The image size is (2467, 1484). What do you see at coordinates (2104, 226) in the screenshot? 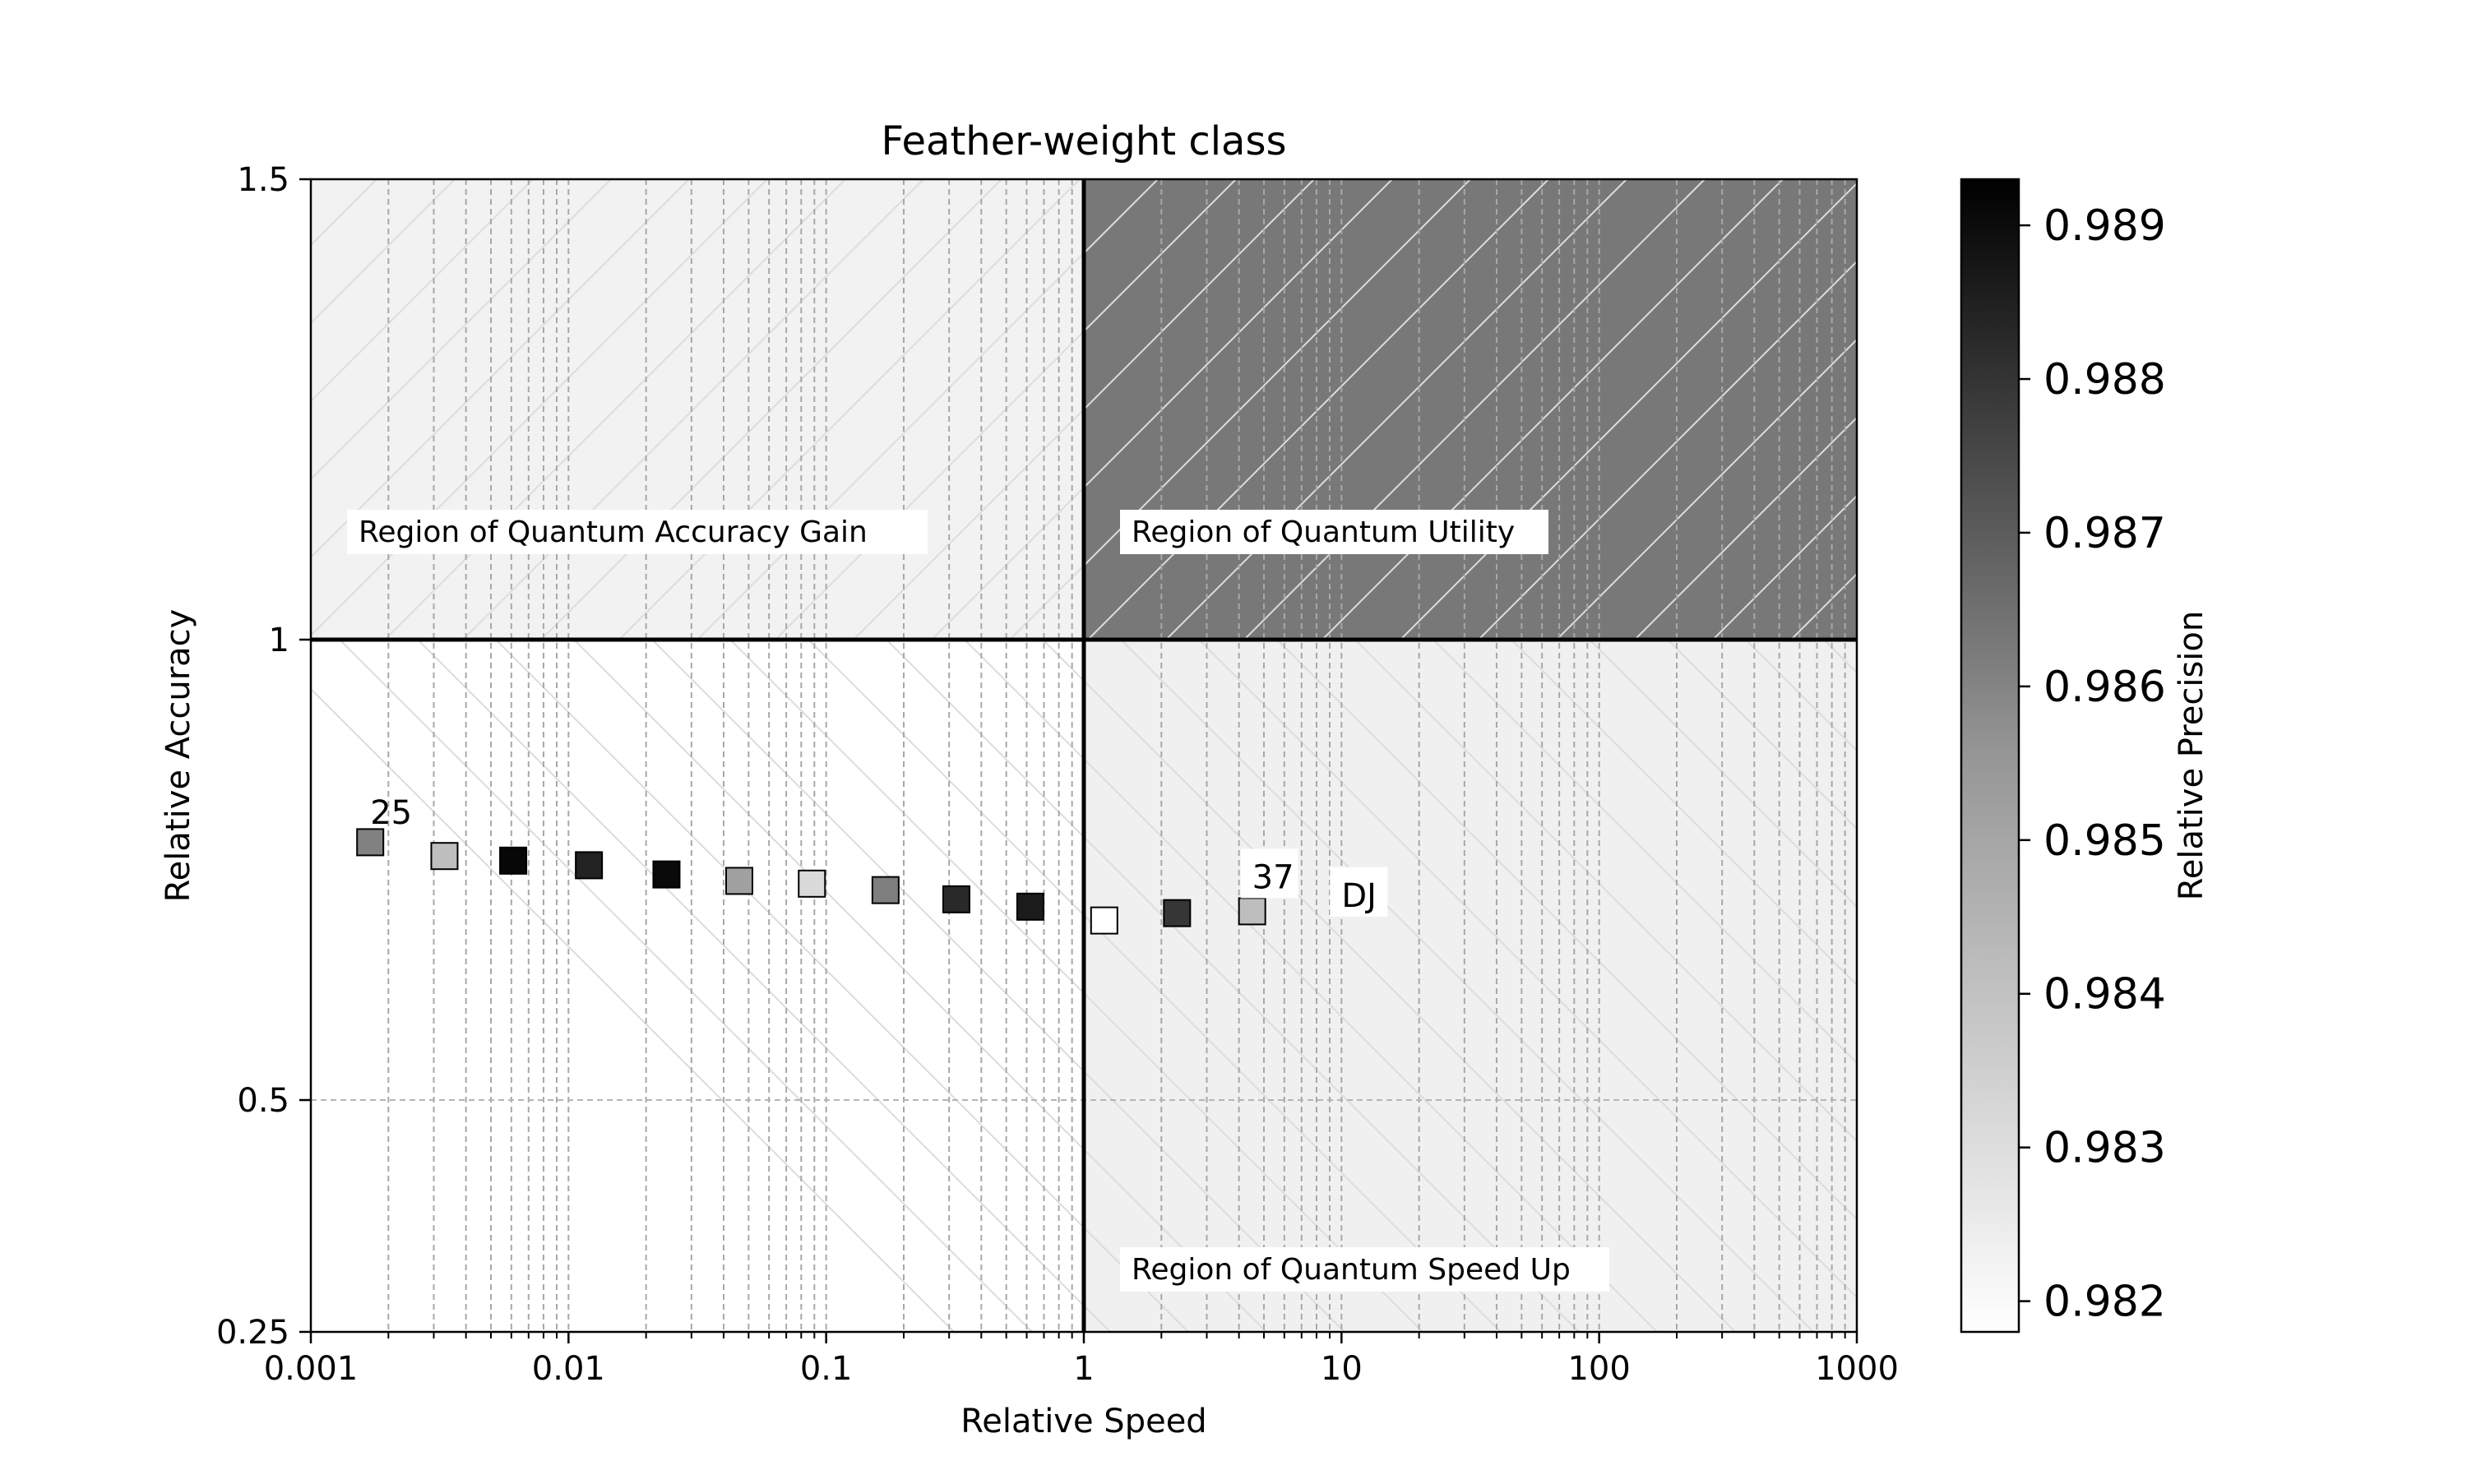
I see `colorbar-tick-label: 0.989` at bounding box center [2104, 226].